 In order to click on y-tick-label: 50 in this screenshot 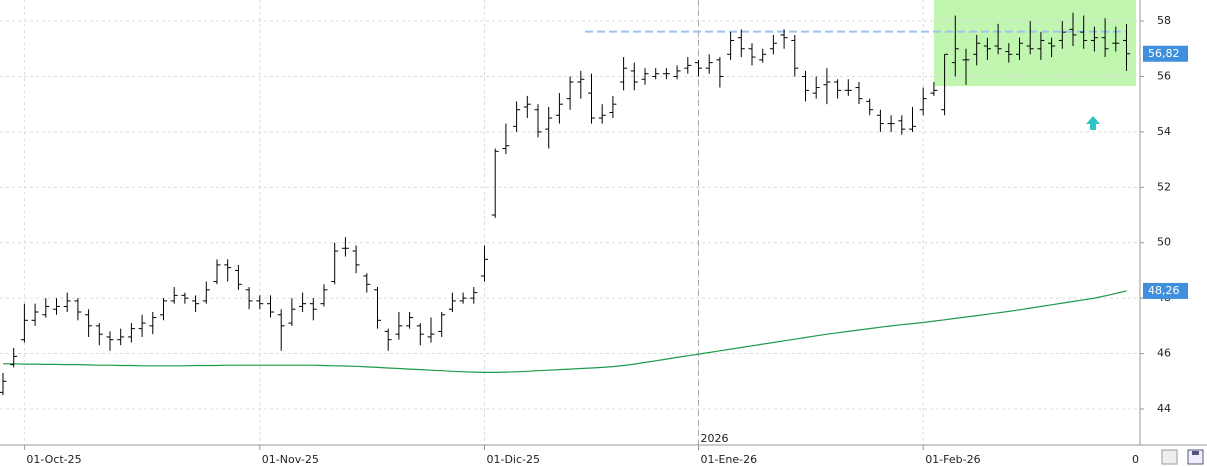, I will do `click(1164, 242)`.